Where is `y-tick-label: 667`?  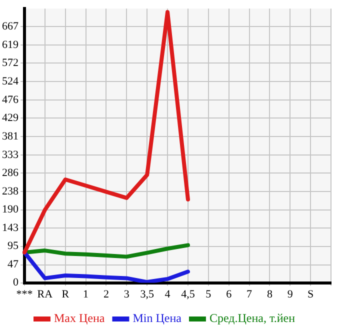 y-tick-label: 667 is located at coordinates (10, 26).